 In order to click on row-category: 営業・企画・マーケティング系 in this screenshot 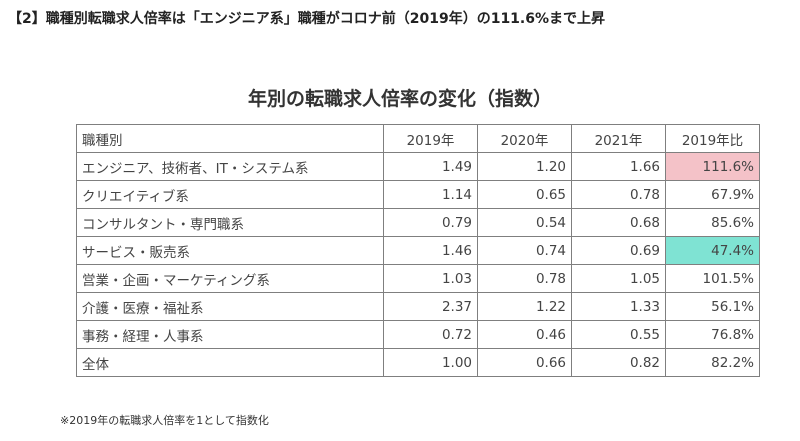, I will do `click(230, 278)`.